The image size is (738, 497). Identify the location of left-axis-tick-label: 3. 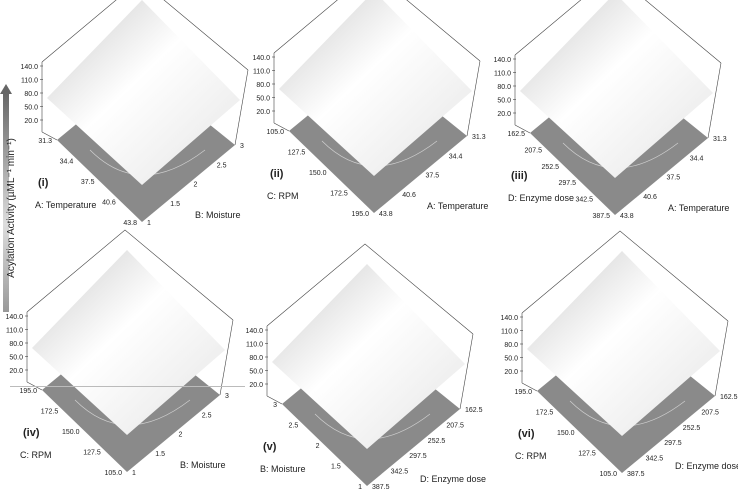
(275, 405).